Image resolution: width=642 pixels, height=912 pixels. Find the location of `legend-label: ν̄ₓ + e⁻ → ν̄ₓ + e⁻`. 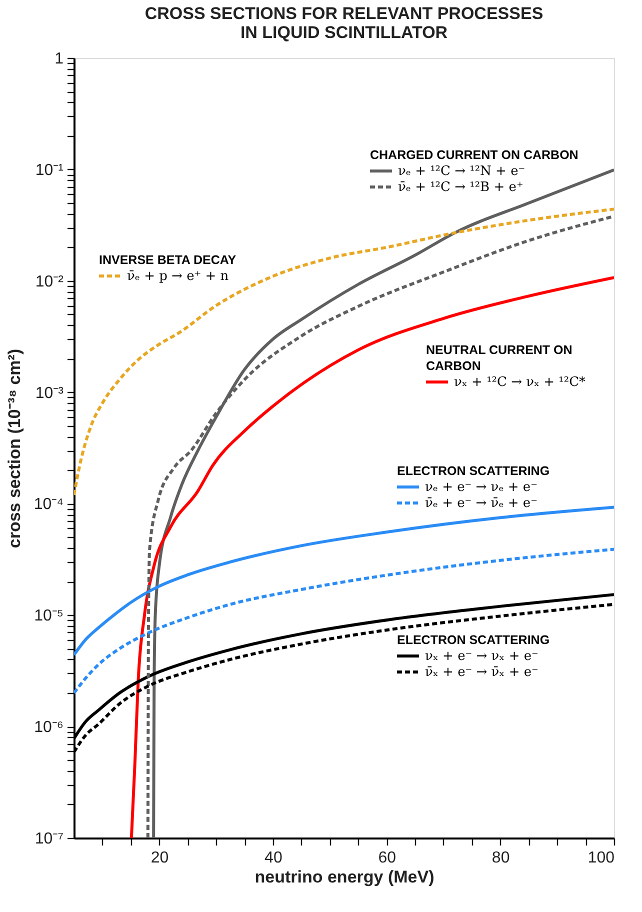

legend-label: ν̄ₓ + e⁻ → ν̄ₓ + e⁻ is located at coordinates (481, 672).